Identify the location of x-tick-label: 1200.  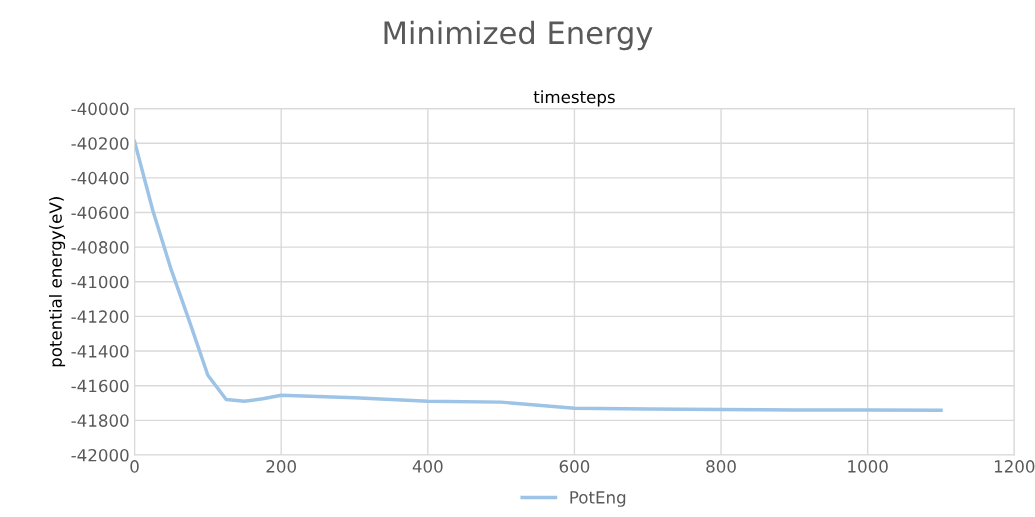
(1014, 466).